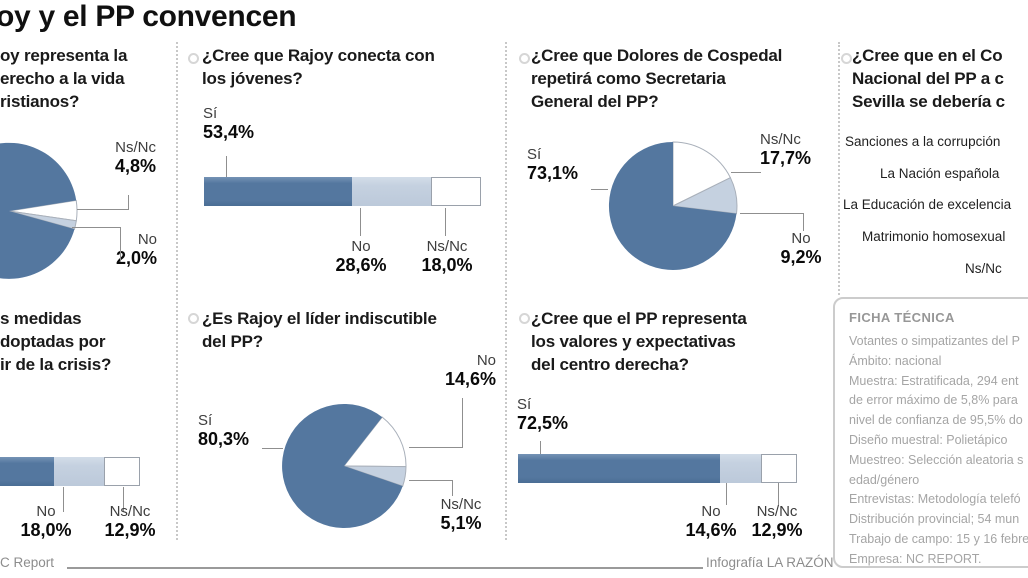  I want to click on slice-label-nsnc: Ns/Nc 5,1%, so click(461, 515).